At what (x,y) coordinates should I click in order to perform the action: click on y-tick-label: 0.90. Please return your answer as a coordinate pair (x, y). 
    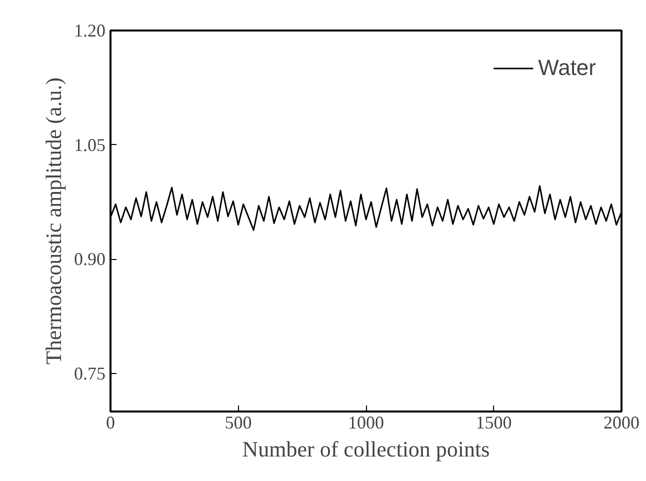
    Looking at the image, I should click on (90, 259).